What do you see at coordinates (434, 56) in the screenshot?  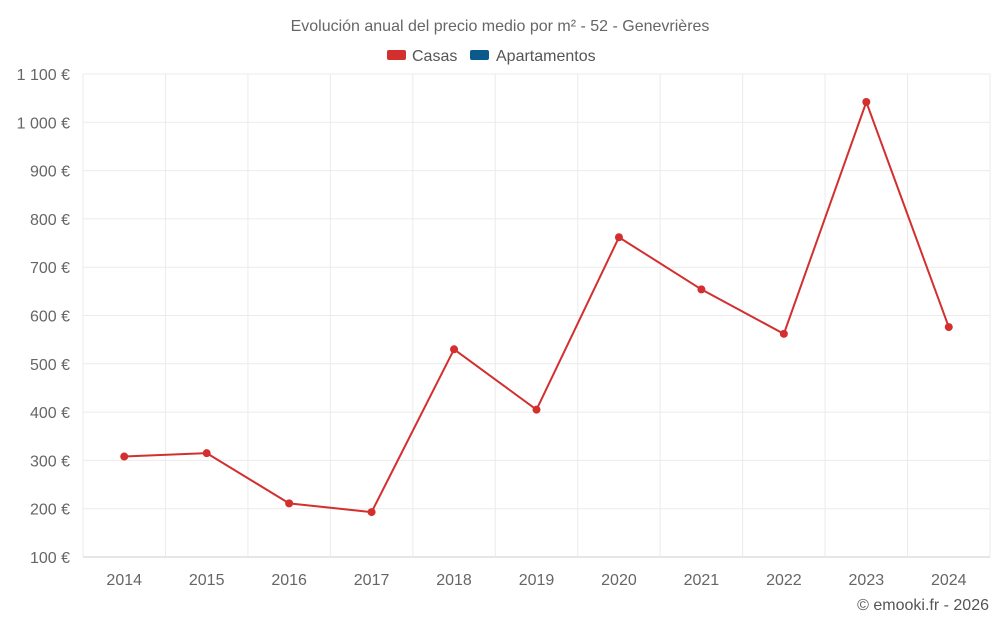 I see `legend-label-casas: Casas` at bounding box center [434, 56].